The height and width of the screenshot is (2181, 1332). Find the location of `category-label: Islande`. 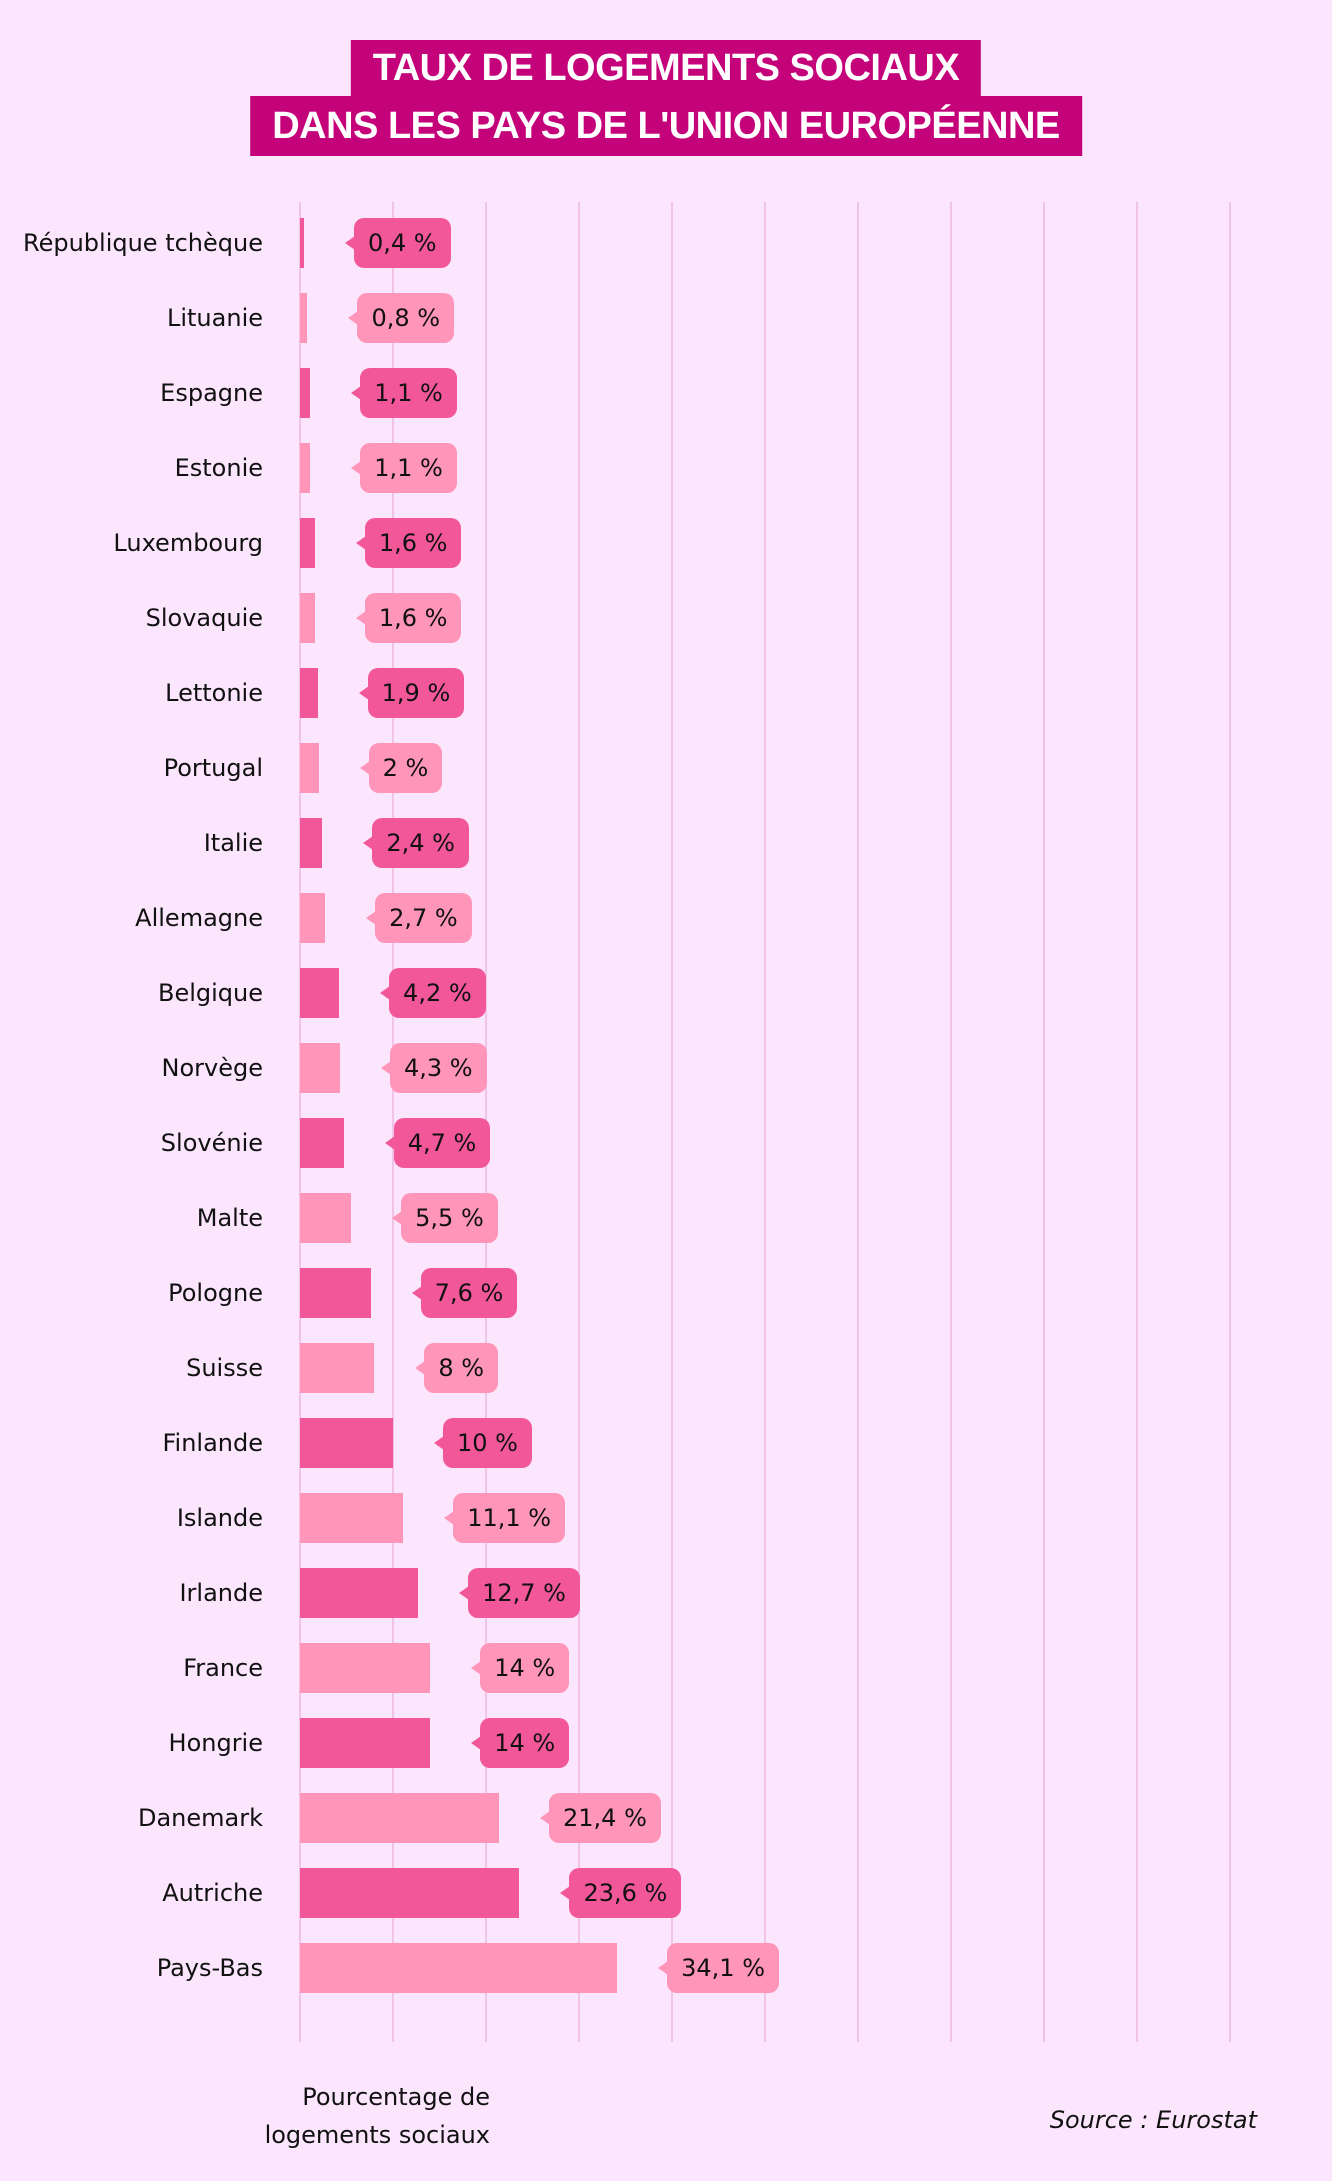

category-label: Islande is located at coordinates (219, 1518).